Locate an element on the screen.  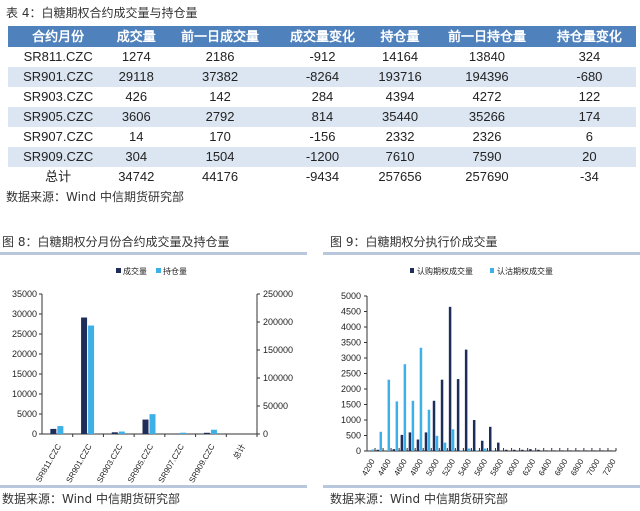
chart9-source: 数据来源：Wind 中信期货研究部 is located at coordinates (419, 499).